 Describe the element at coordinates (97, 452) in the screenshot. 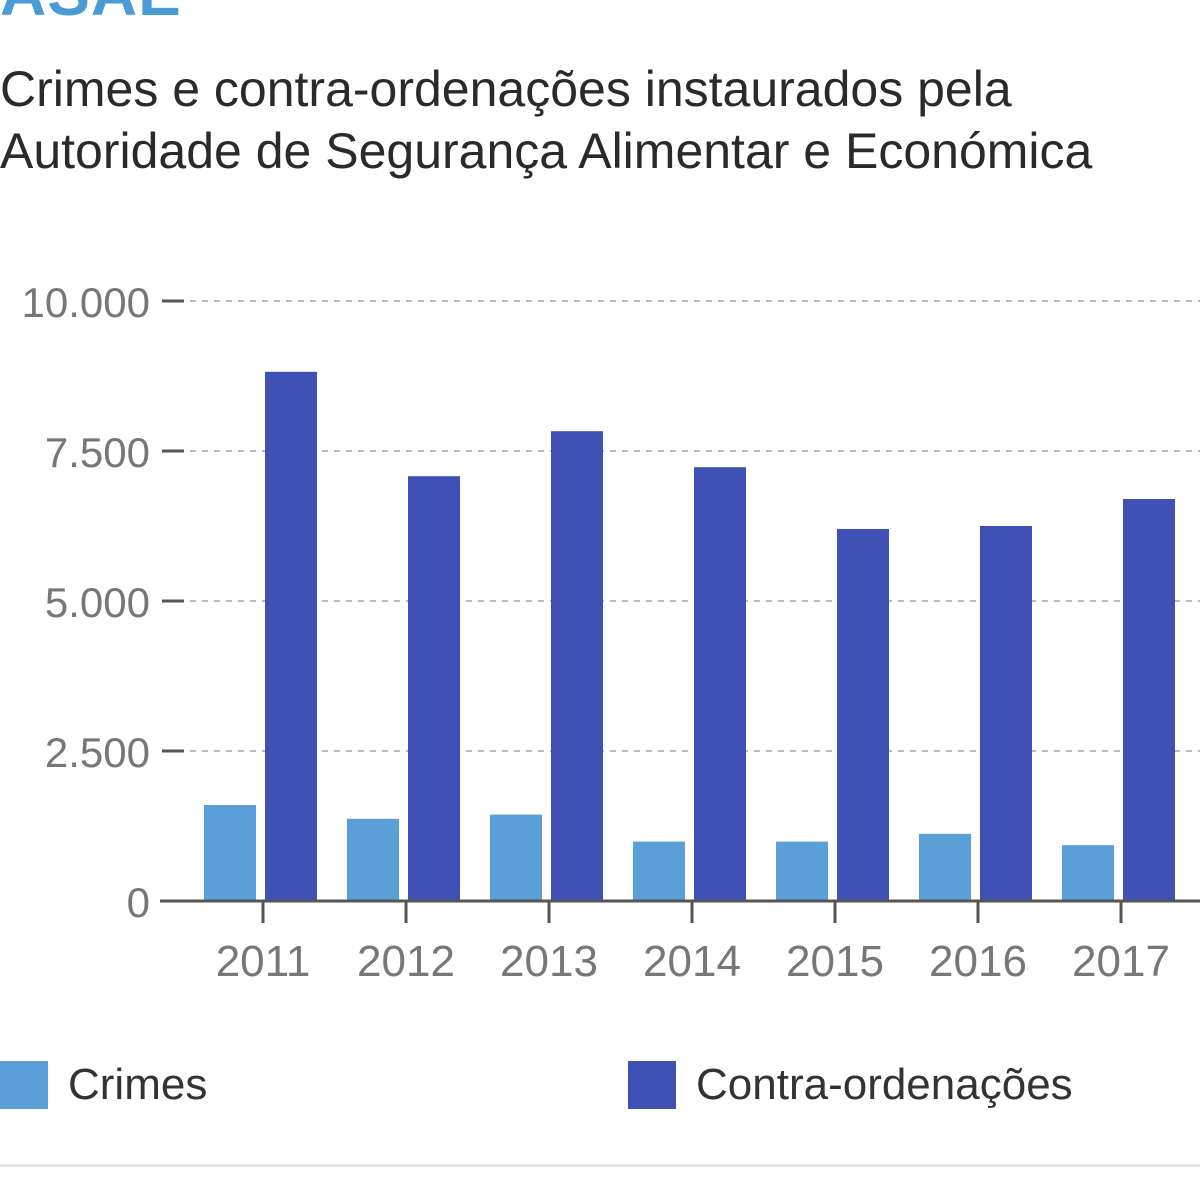

I see `y-tick-label: 7.500` at that location.